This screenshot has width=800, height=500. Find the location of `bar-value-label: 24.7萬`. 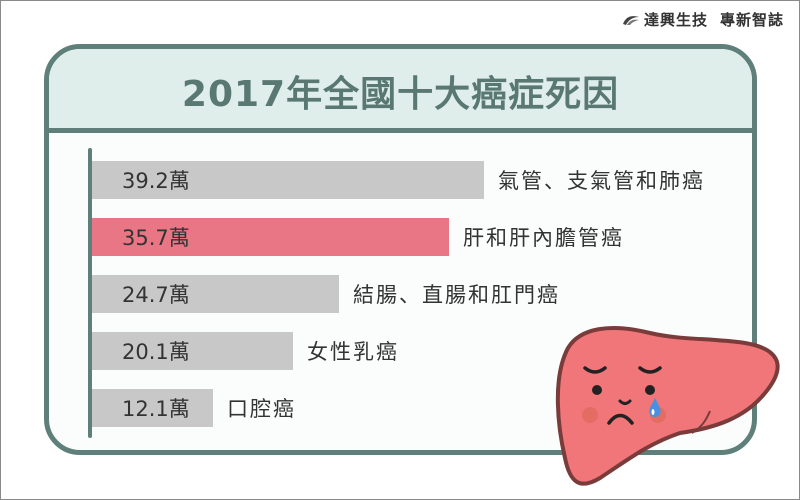

bar-value-label: 24.7萬 is located at coordinates (156, 295).